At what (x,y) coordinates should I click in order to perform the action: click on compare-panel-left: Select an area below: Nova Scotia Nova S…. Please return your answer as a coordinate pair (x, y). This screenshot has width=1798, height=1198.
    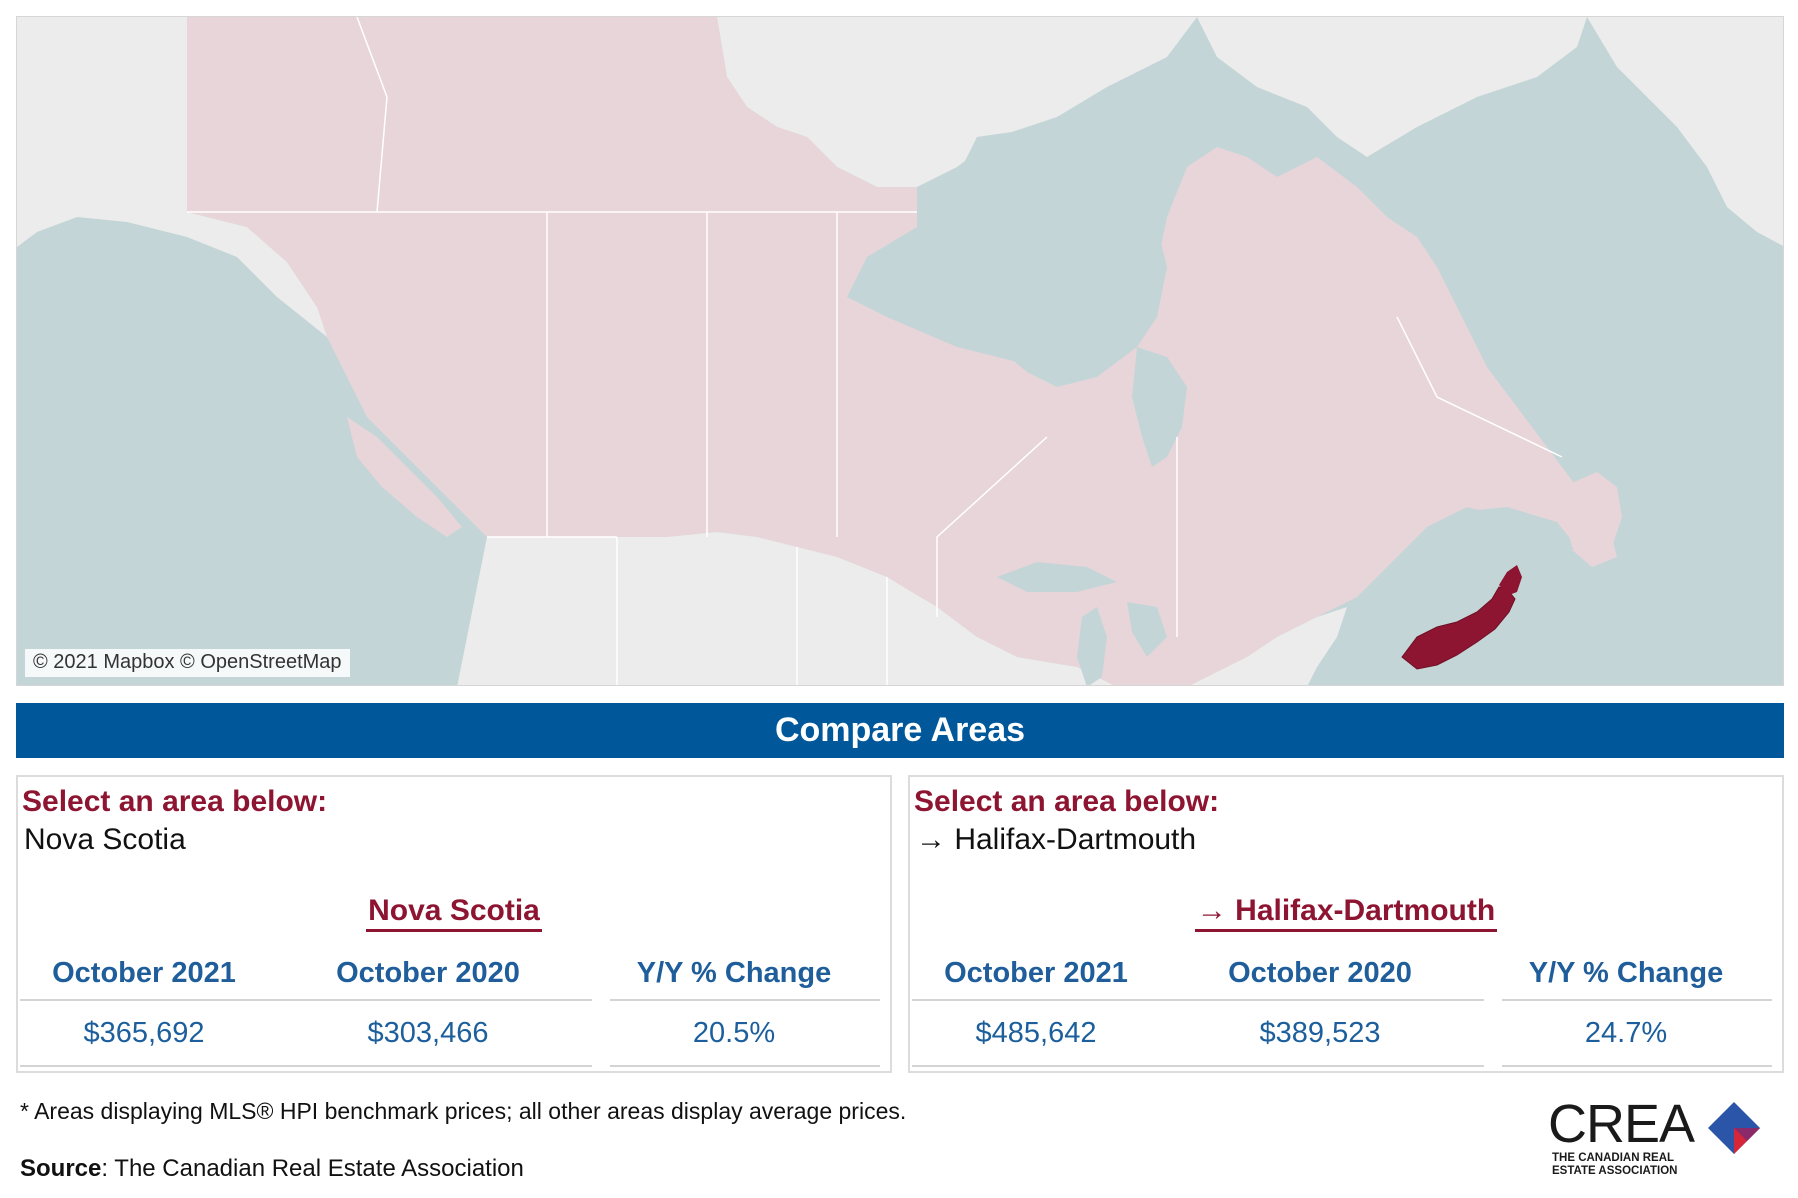
    Looking at the image, I should click on (454, 924).